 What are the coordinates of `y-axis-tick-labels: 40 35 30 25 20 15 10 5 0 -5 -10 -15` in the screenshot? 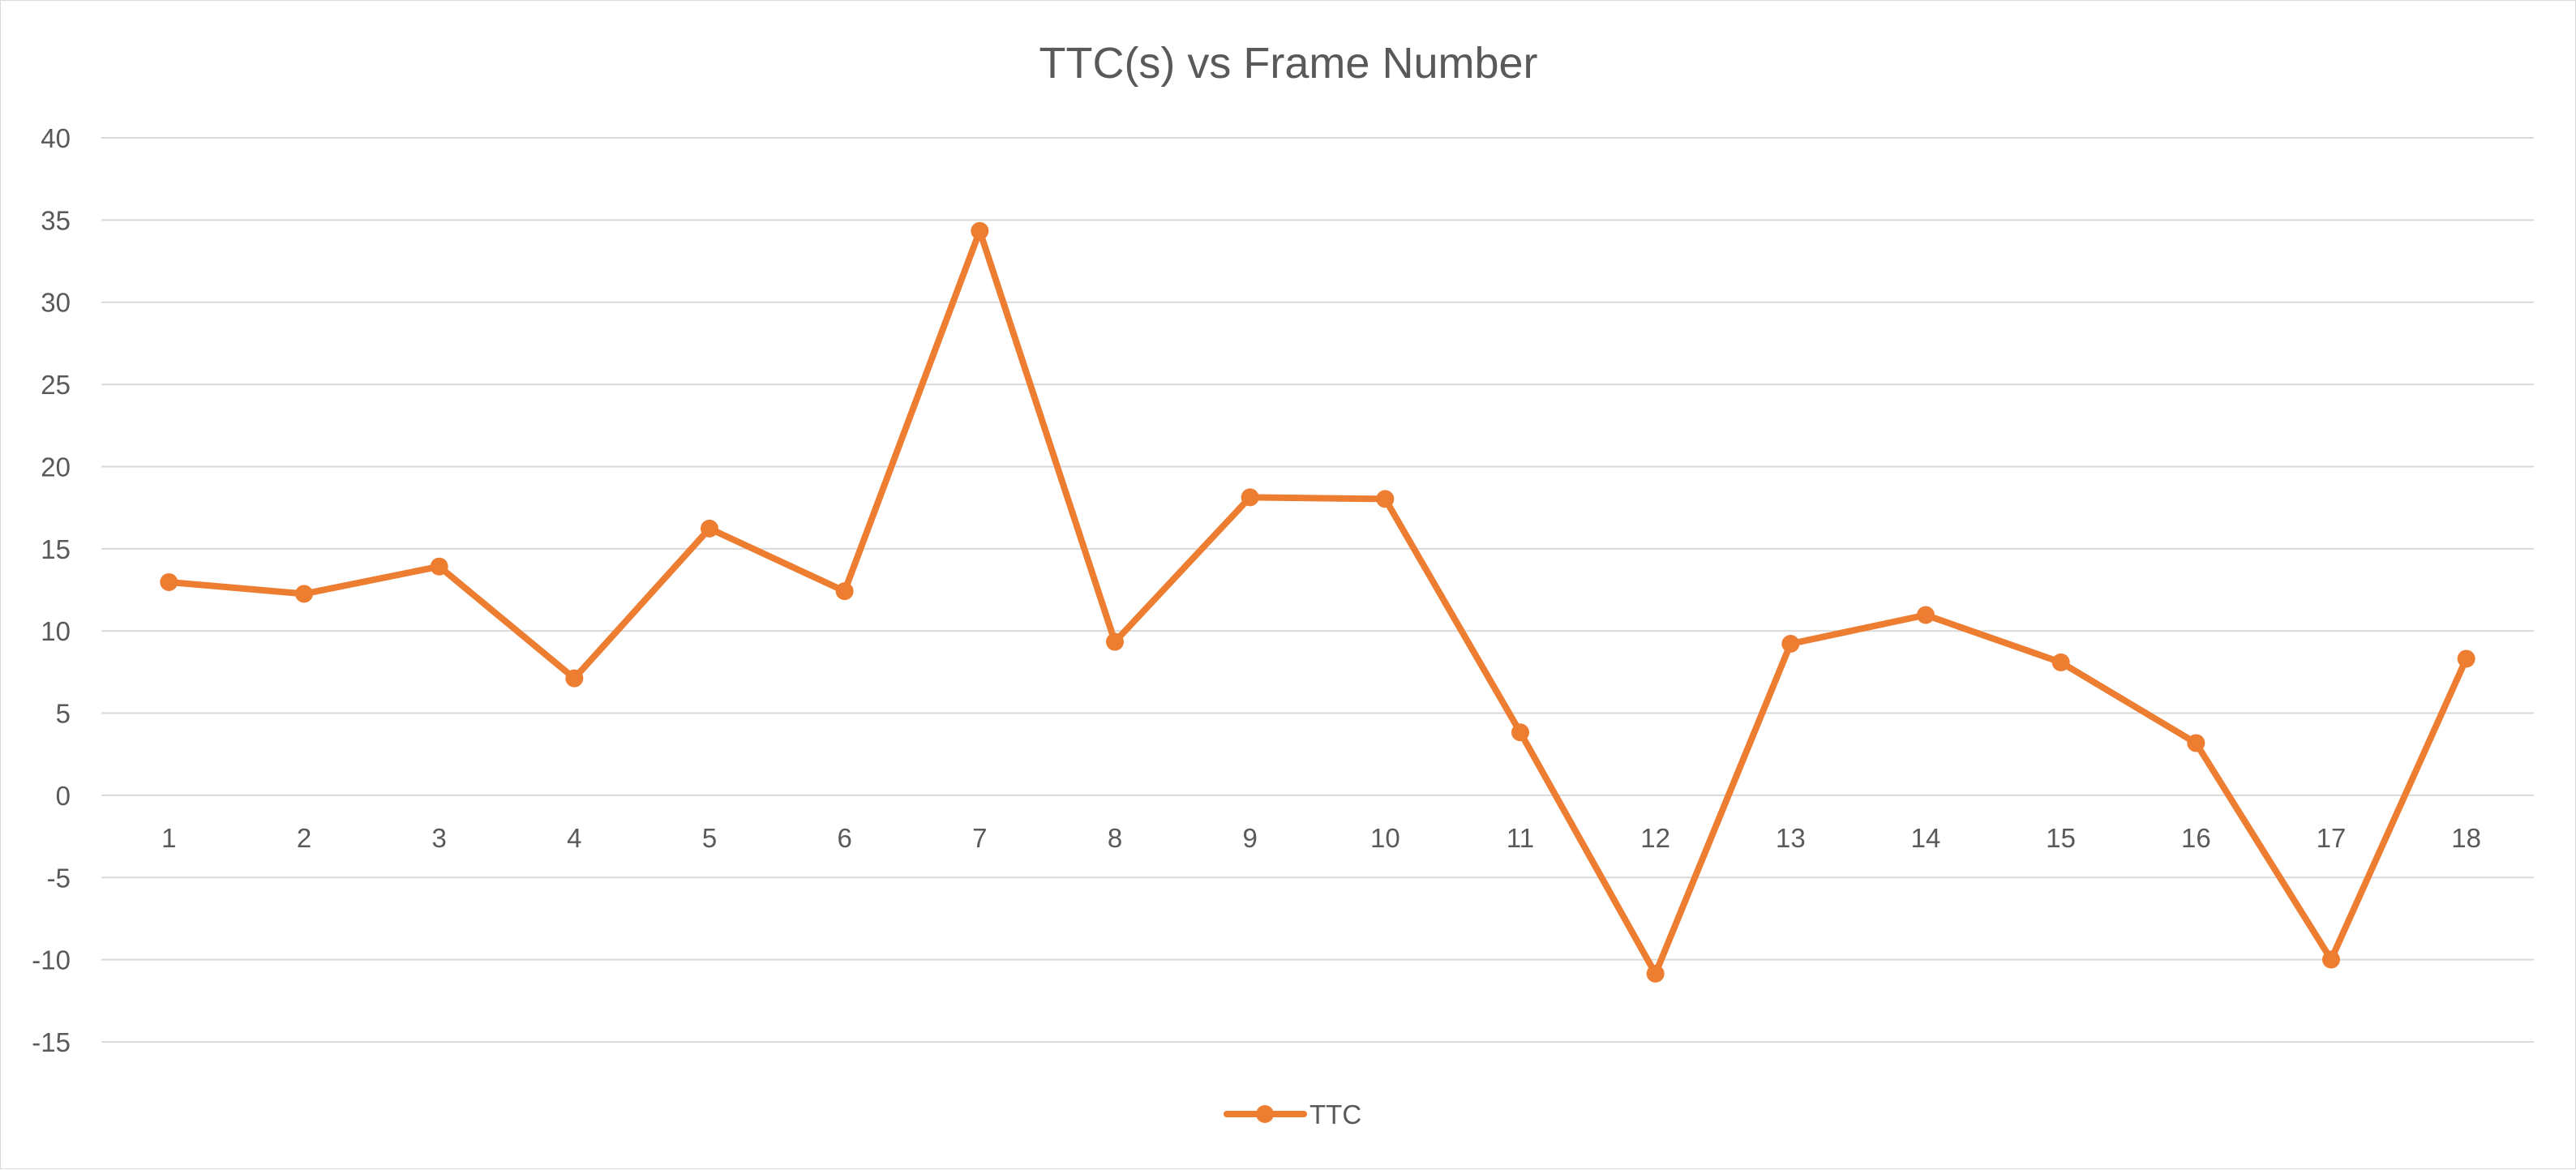 It's located at (51, 590).